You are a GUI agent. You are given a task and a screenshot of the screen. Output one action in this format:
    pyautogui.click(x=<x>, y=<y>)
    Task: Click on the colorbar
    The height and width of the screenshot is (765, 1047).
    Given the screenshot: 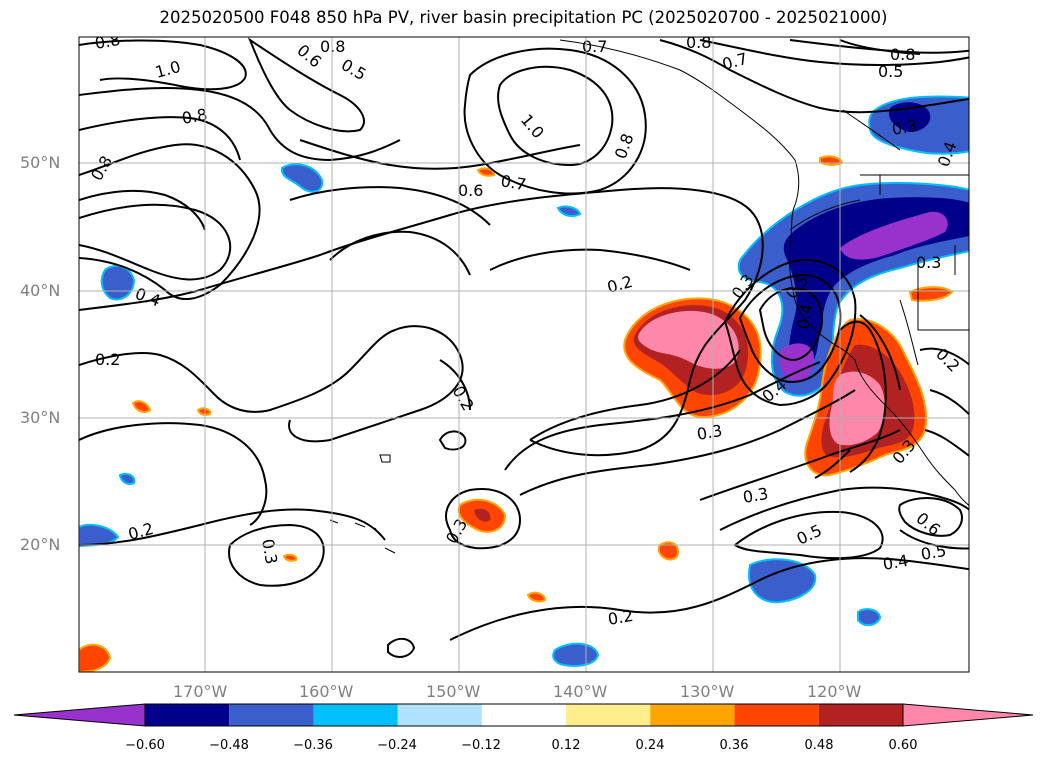 What is the action you would take?
    pyautogui.click(x=523, y=715)
    